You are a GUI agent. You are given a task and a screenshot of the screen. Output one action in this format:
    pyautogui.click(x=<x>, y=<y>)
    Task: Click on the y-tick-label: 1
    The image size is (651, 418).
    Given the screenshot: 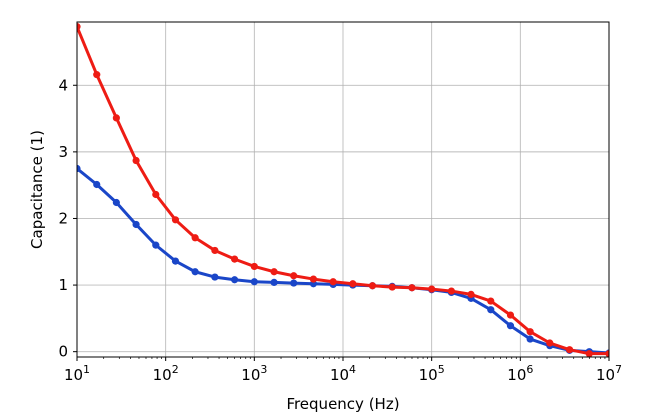 What is the action you would take?
    pyautogui.click(x=63, y=285)
    